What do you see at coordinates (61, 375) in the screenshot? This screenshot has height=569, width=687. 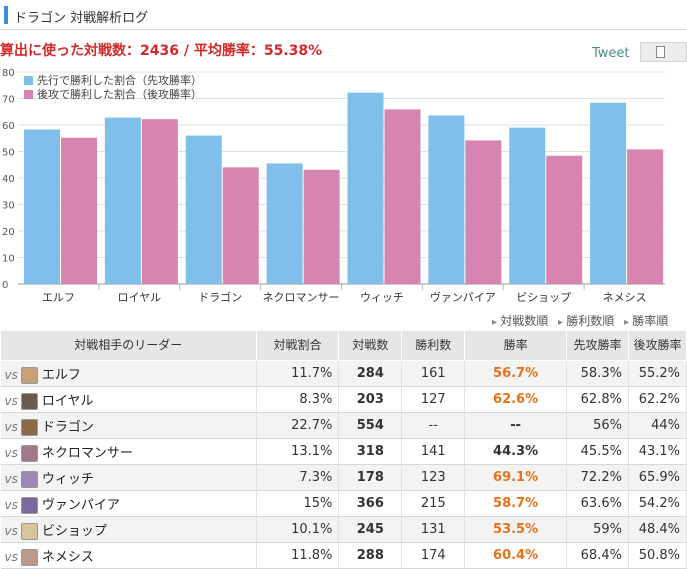 I see `leader-name: エルフ` at bounding box center [61, 375].